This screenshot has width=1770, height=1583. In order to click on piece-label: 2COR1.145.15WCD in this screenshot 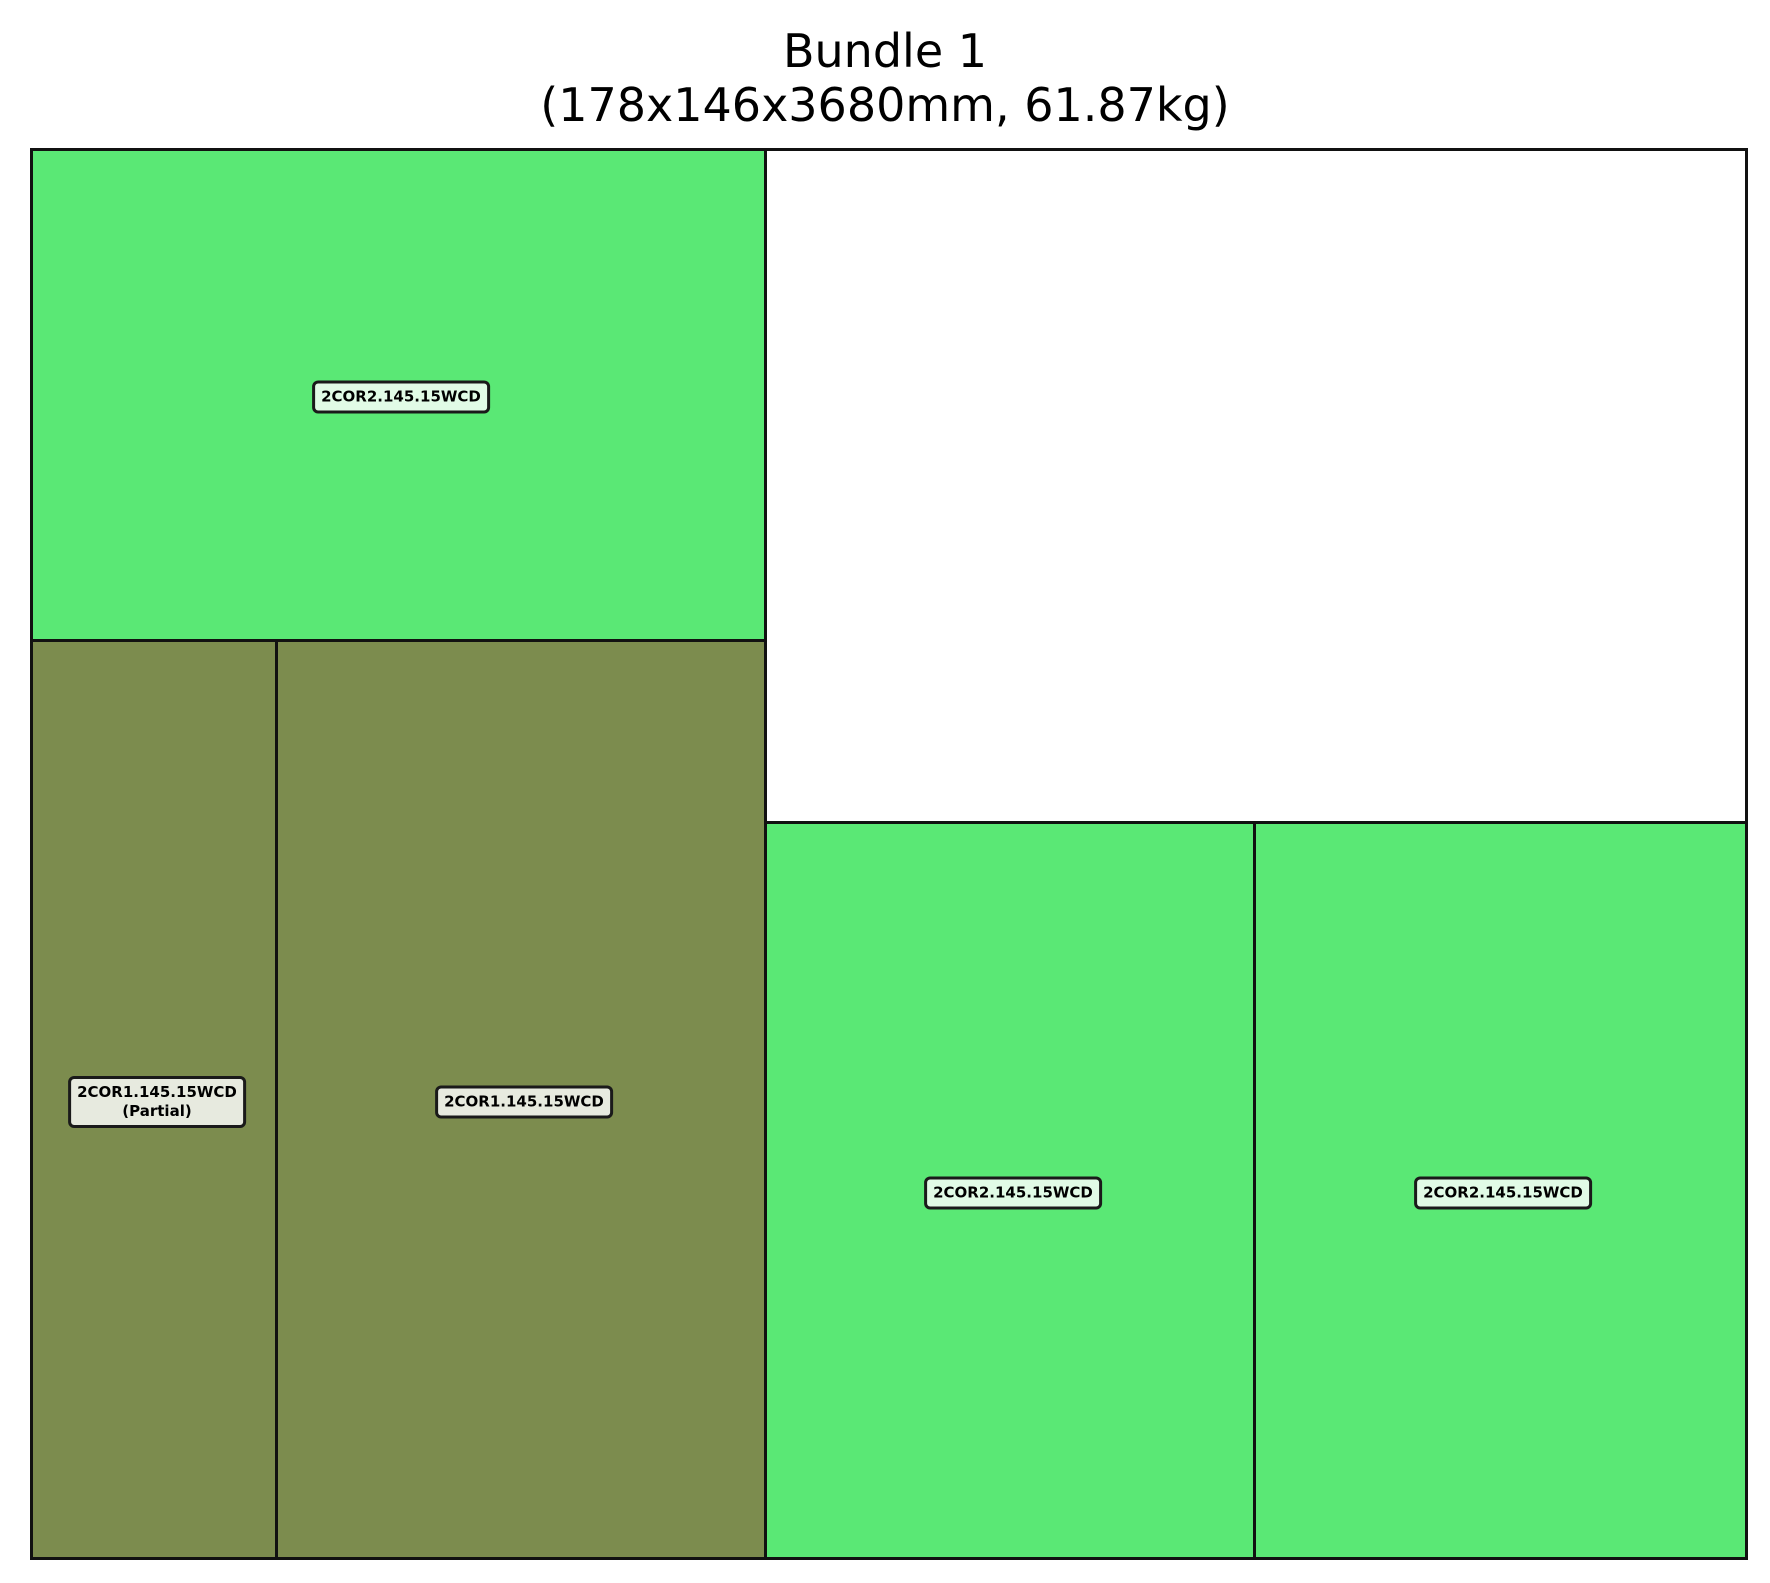, I will do `click(524, 1102)`.